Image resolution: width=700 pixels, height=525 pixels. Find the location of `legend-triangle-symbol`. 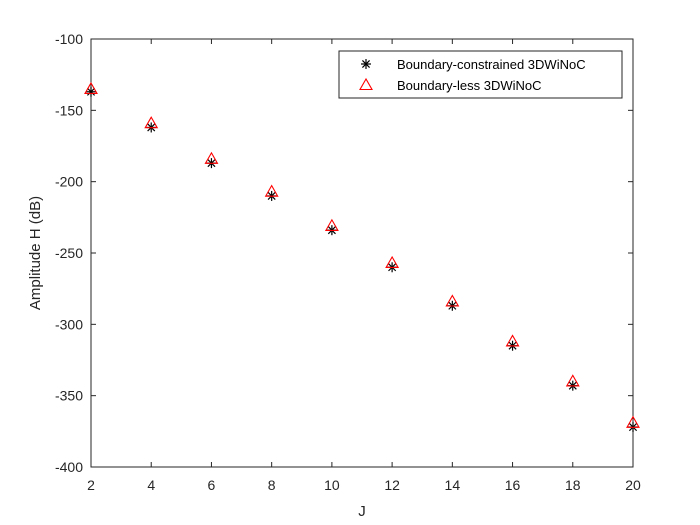

legend-triangle-symbol is located at coordinates (366, 84).